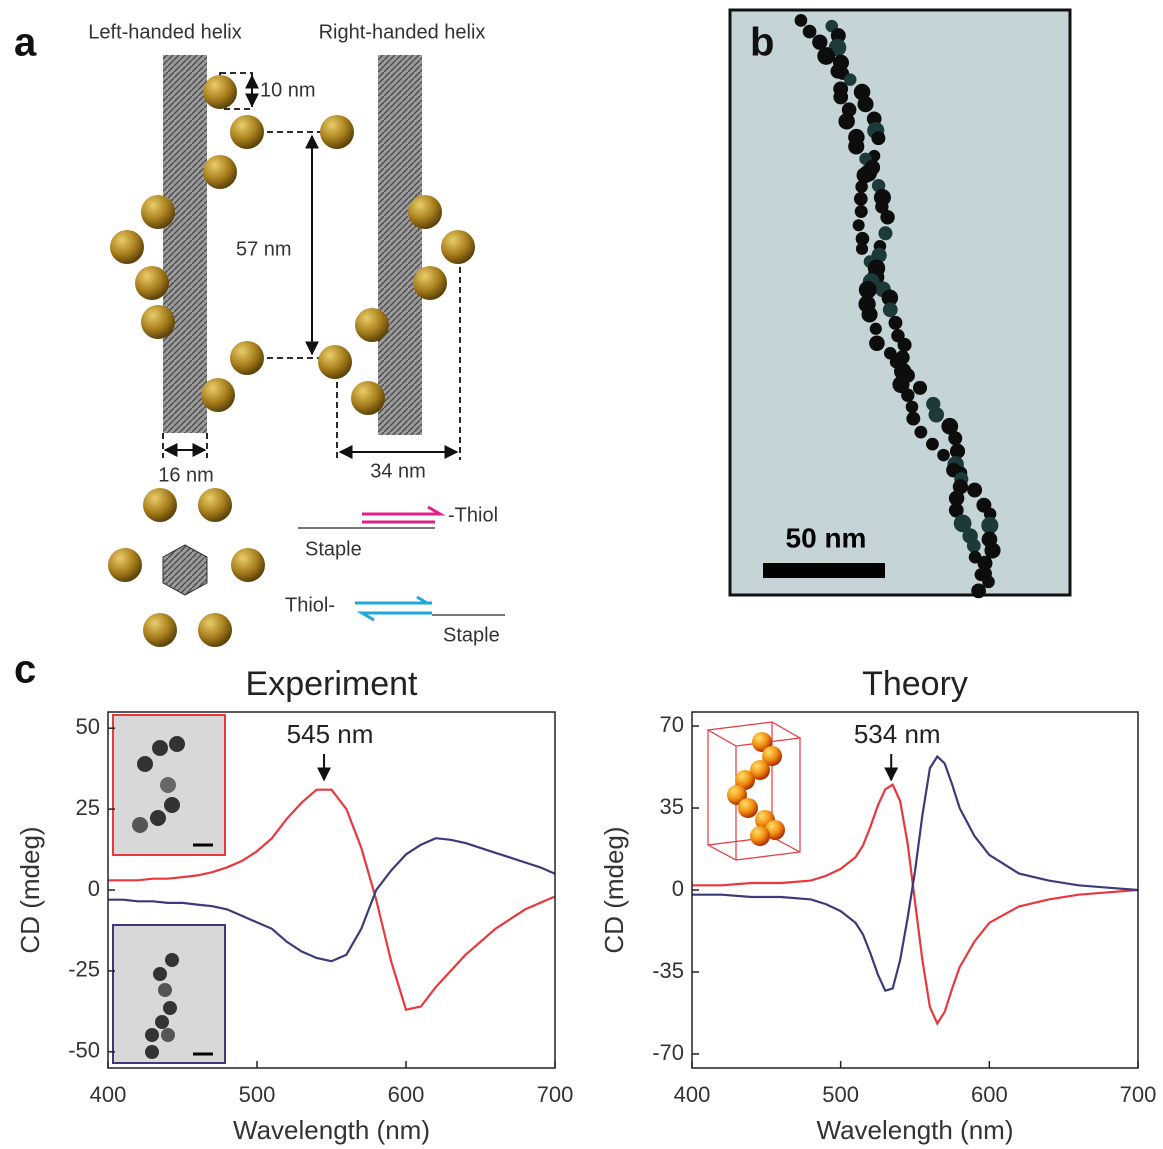 The image size is (1163, 1149). I want to click on scale-bar-label: 50 nm, so click(826, 537).